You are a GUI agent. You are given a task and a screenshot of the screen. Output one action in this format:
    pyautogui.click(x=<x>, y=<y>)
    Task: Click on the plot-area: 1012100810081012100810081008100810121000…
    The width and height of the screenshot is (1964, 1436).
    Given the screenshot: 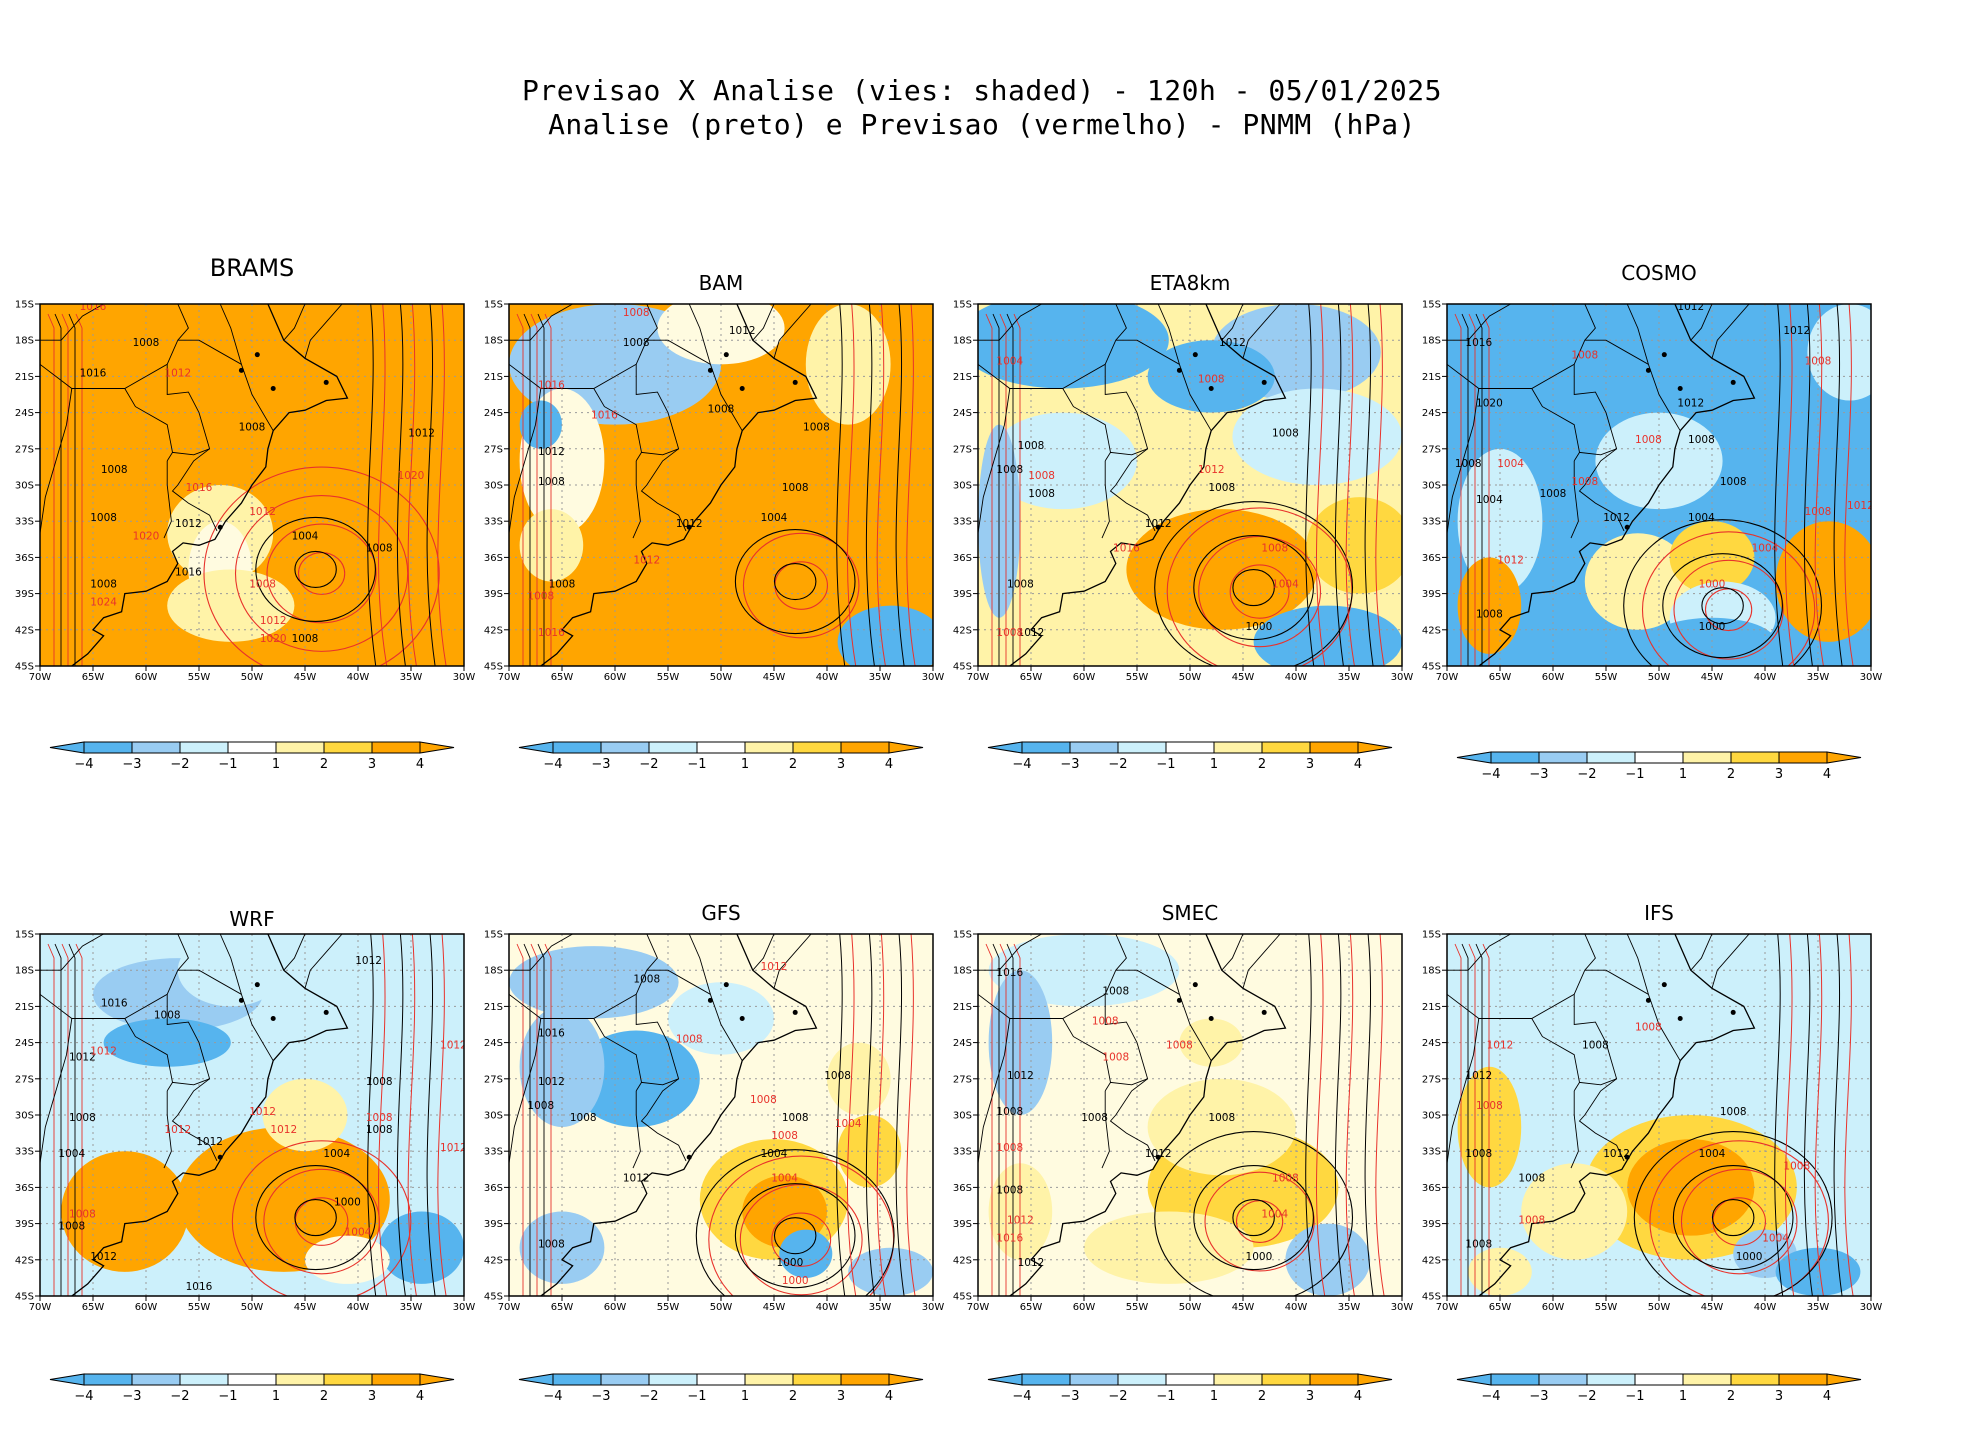 What is the action you would take?
    pyautogui.click(x=1183, y=492)
    